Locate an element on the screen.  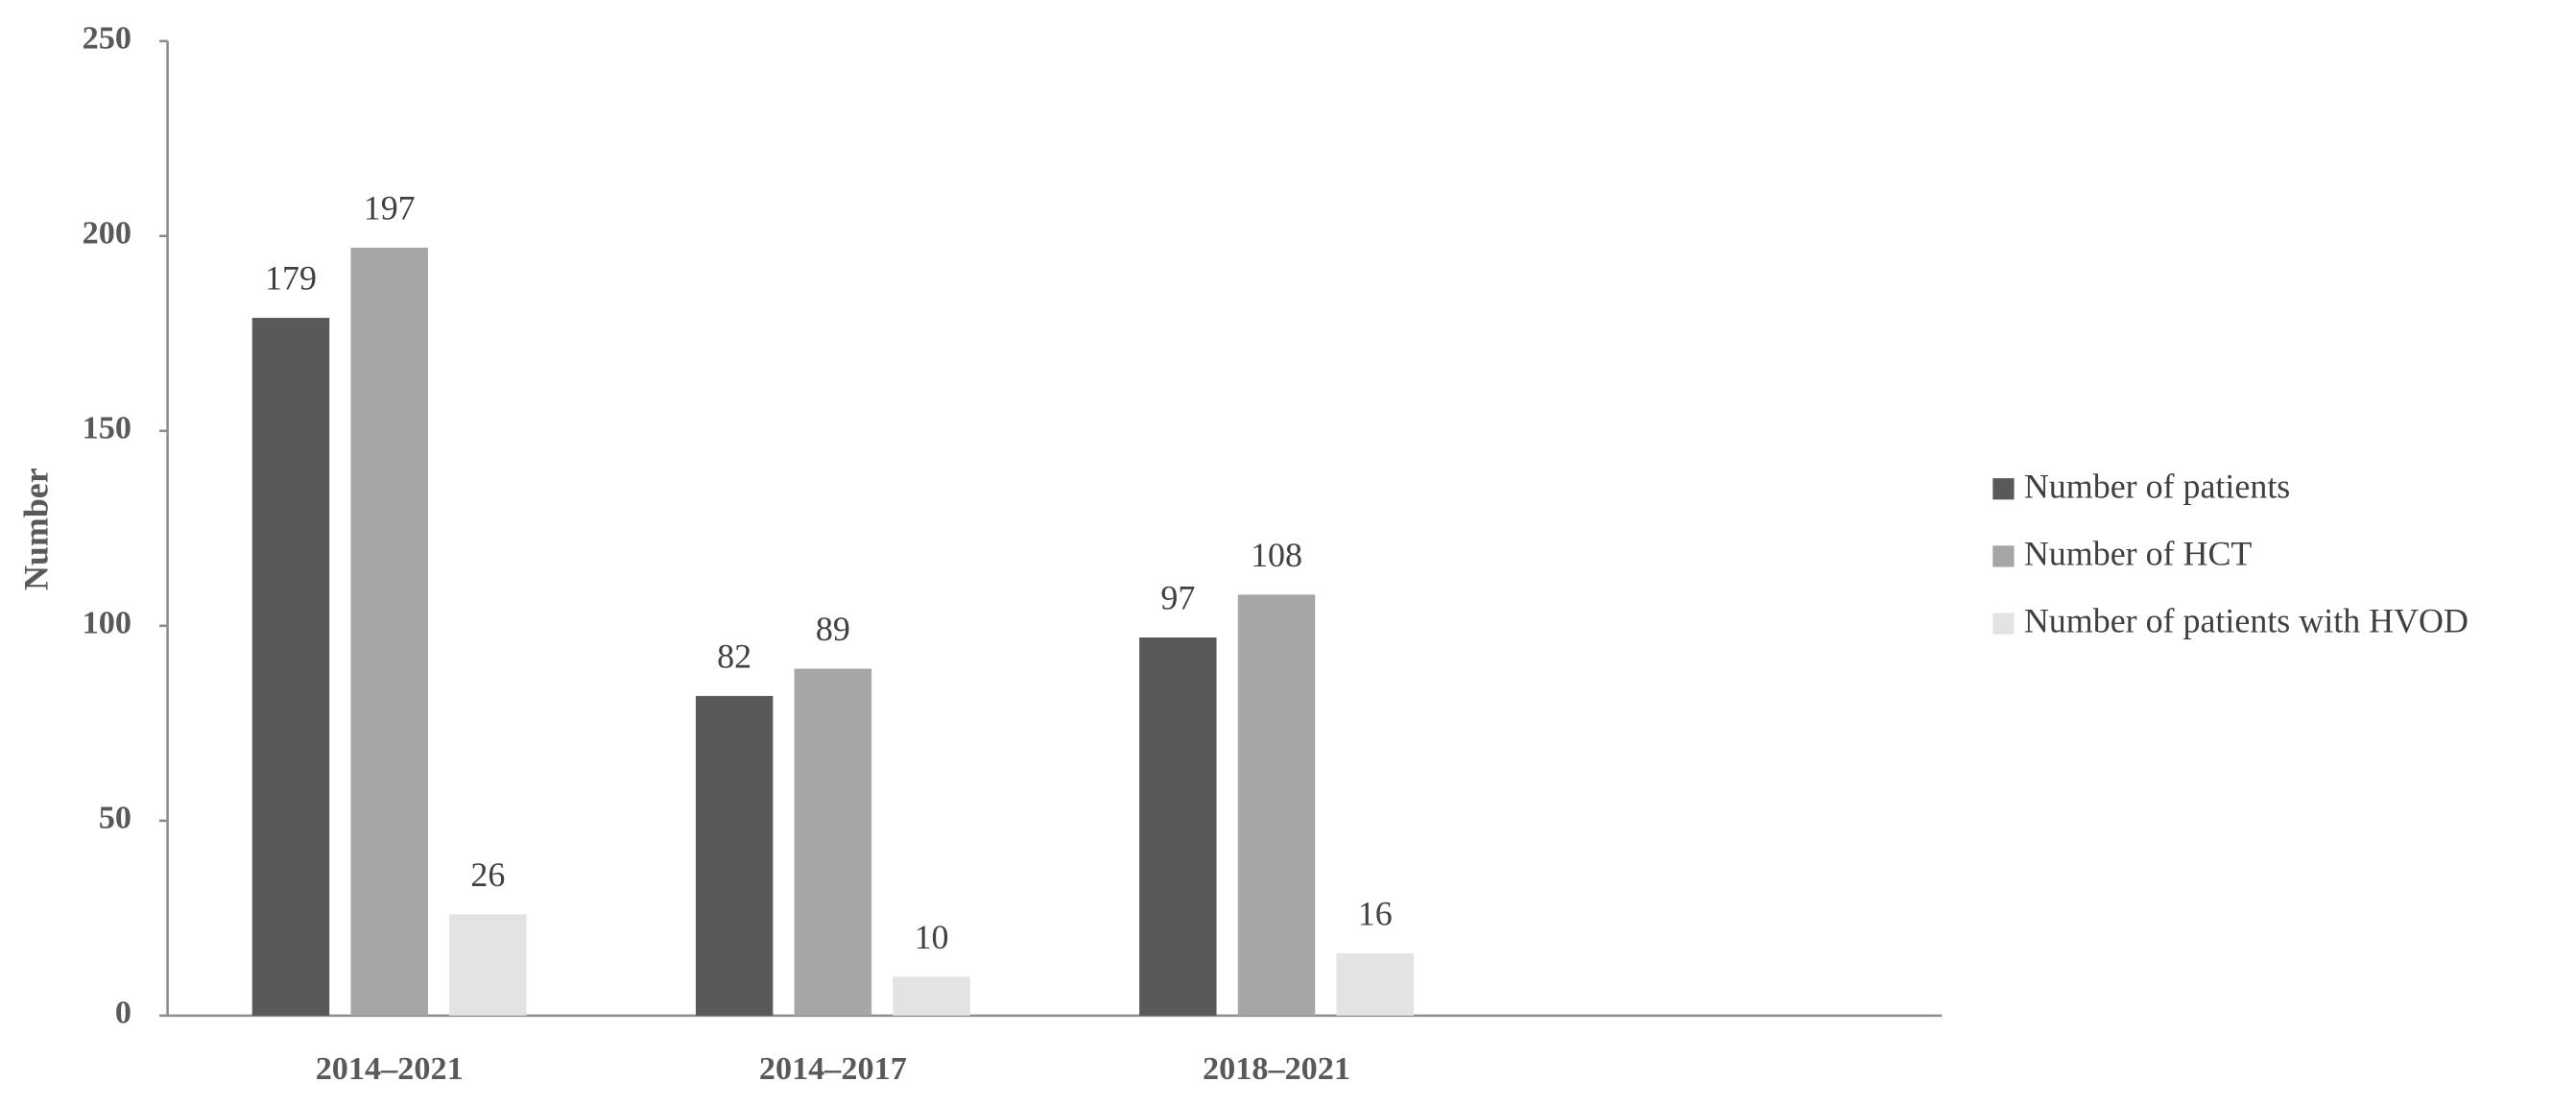
y-tick-label: 100 is located at coordinates (107, 623).